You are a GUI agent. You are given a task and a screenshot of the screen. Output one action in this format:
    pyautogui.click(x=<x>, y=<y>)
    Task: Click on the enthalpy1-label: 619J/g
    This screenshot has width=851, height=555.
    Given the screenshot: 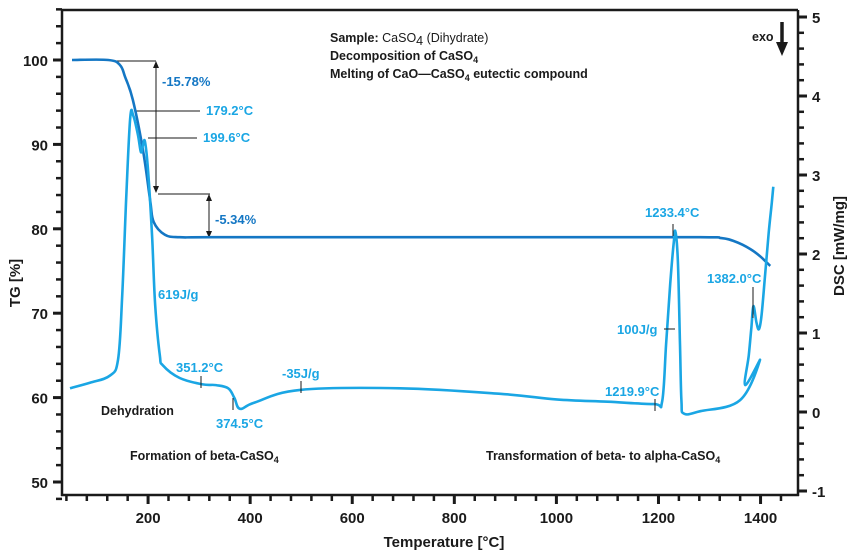 What is the action you would take?
    pyautogui.click(x=178, y=294)
    